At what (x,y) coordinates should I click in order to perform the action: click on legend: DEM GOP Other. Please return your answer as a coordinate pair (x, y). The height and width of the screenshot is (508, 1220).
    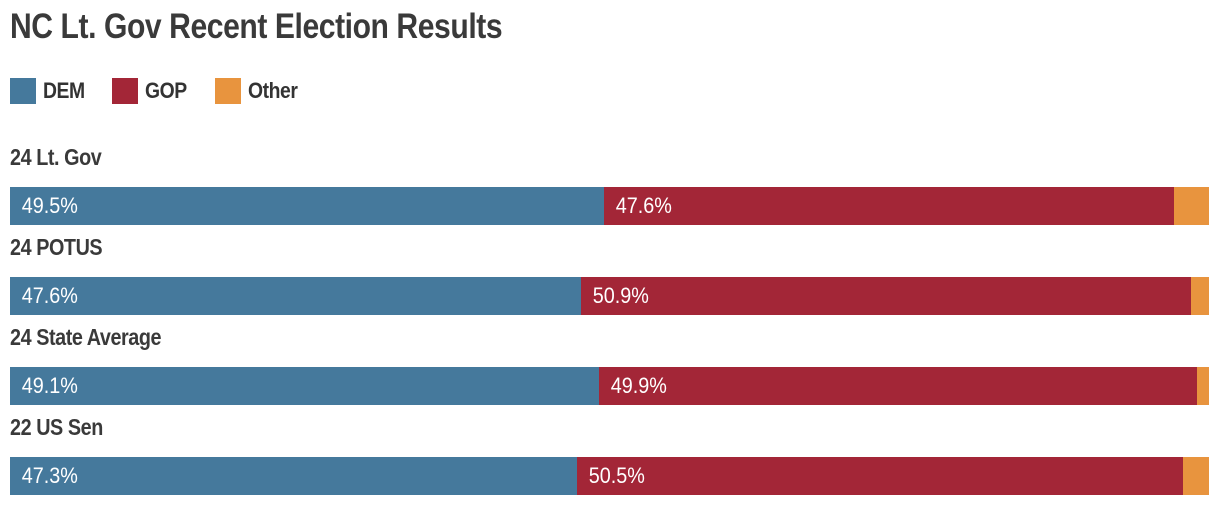
    Looking at the image, I should click on (609, 91).